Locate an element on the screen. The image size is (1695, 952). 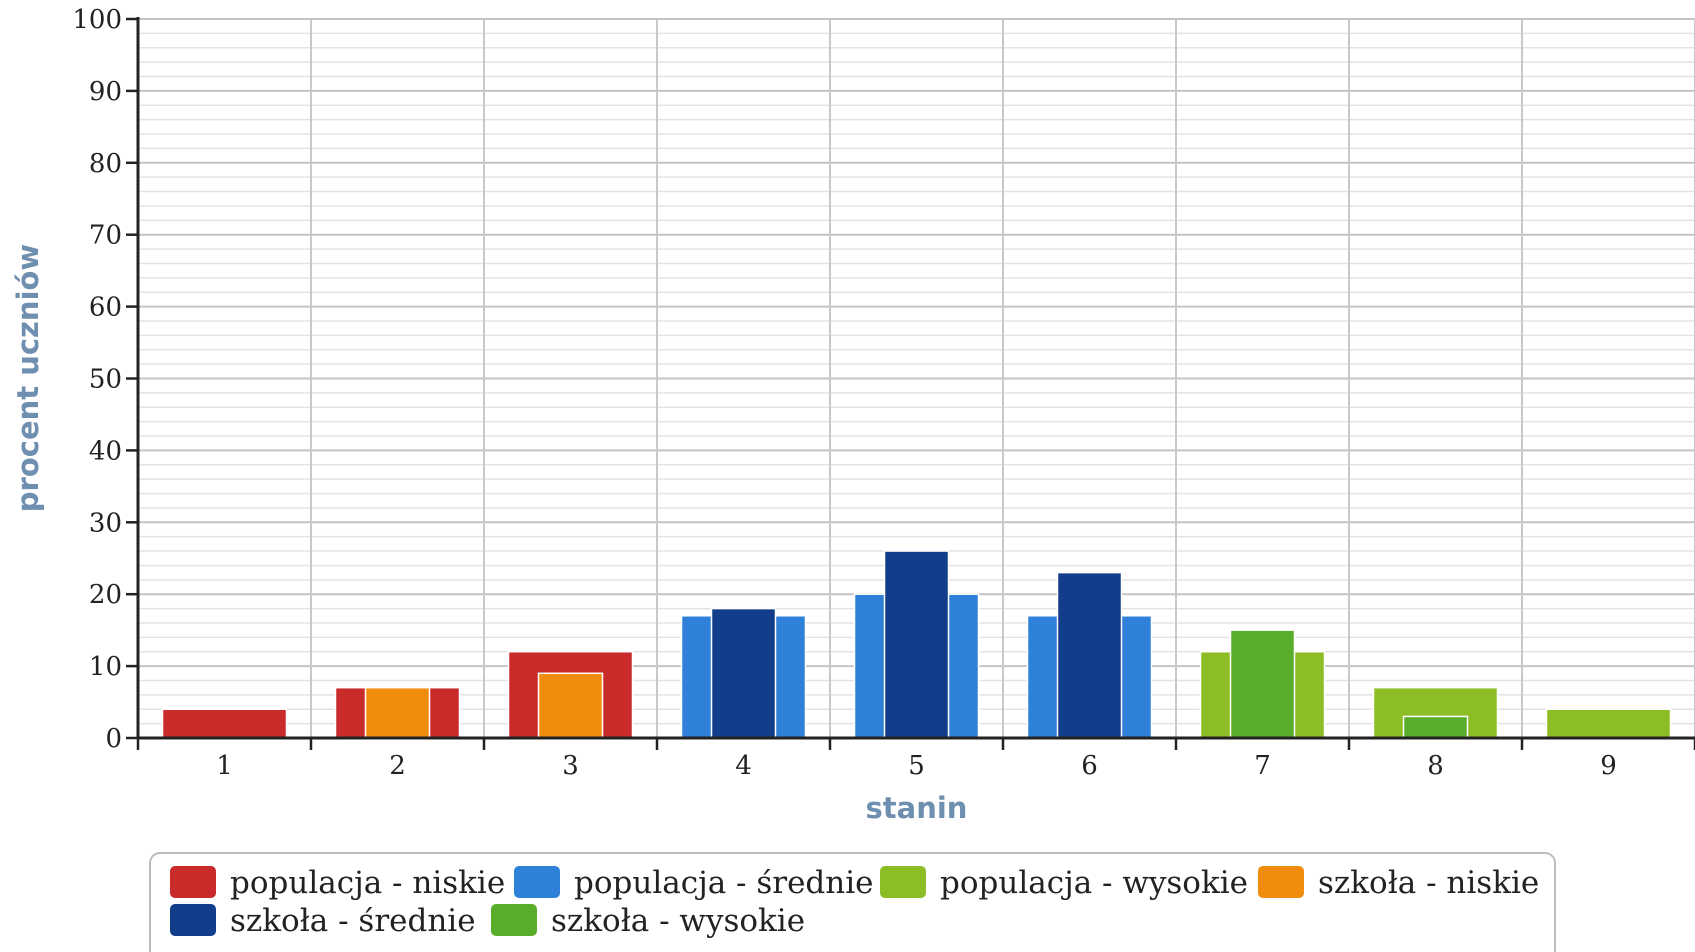
y-tick-label: 50 is located at coordinates (105, 380).